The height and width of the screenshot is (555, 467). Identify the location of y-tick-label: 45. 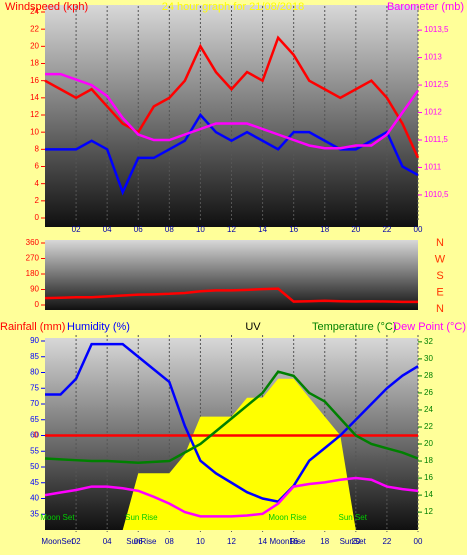
(34, 482).